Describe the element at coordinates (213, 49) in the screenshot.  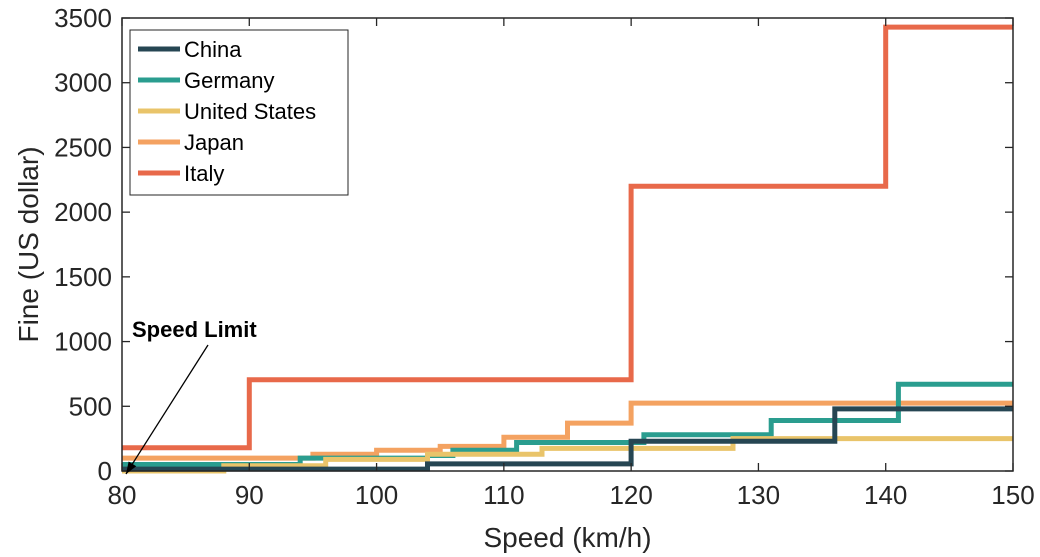
I see `legend-entry-china: China` at that location.